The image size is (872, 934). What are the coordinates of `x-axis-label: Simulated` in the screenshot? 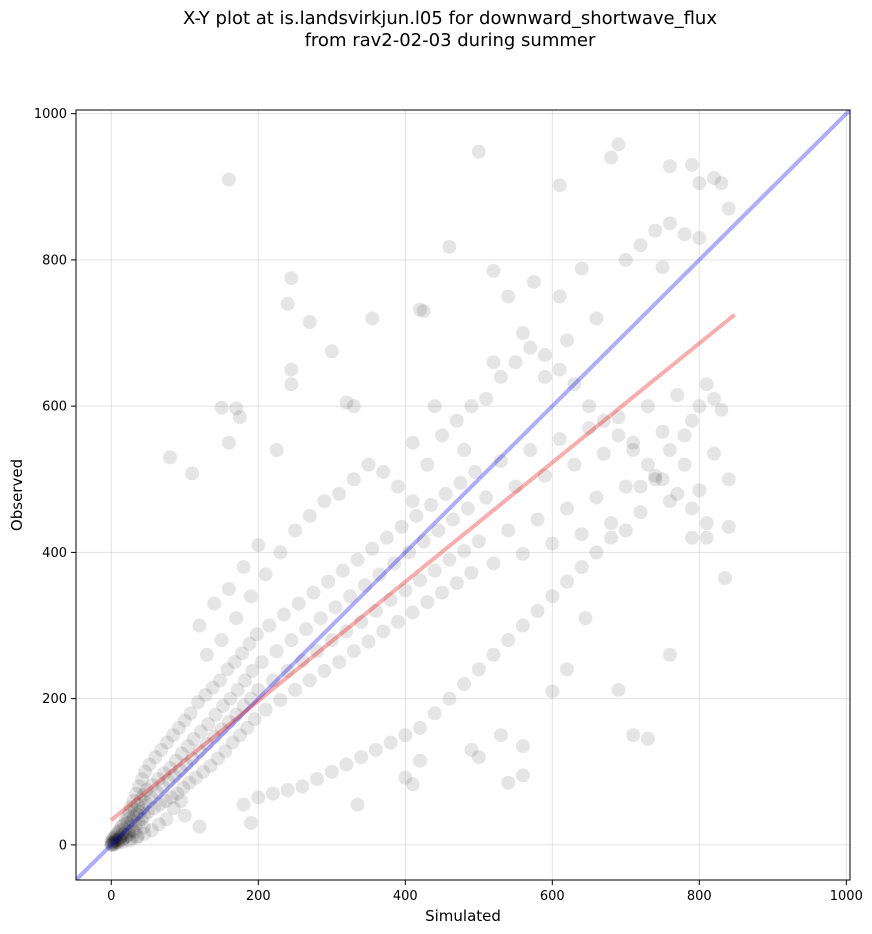 It's located at (463, 916).